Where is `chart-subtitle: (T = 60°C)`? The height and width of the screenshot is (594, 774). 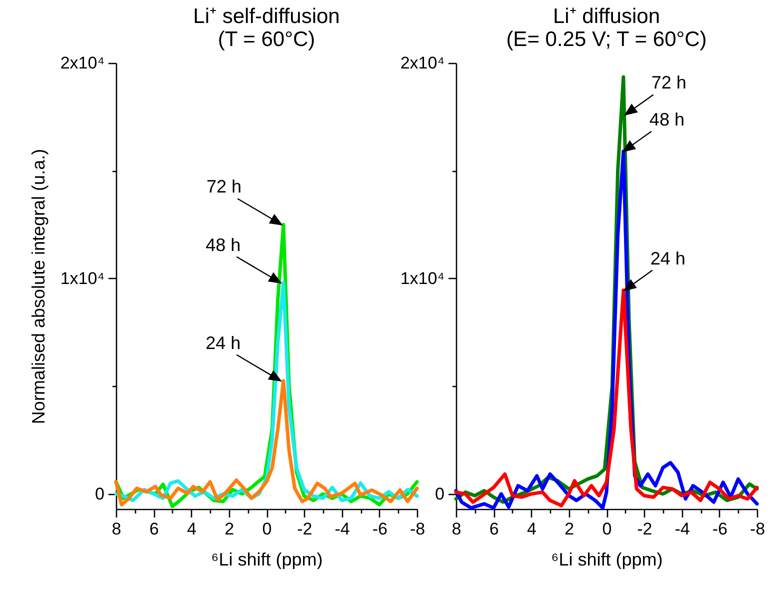 chart-subtitle: (T = 60°C) is located at coordinates (267, 39).